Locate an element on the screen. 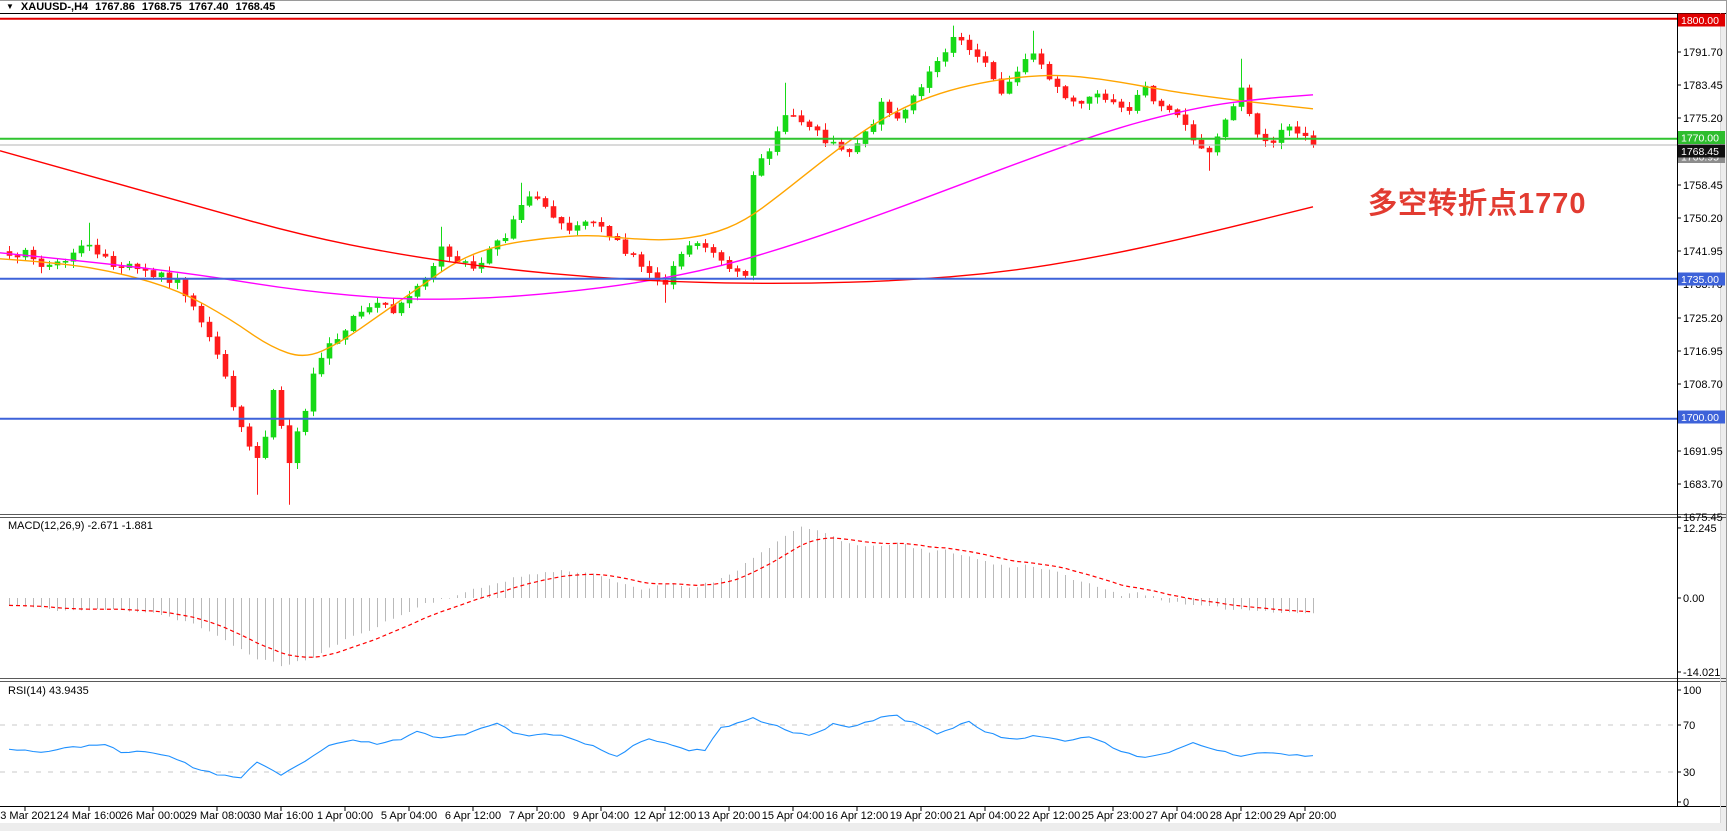  time-tick-label: 1 Apr 00:00 is located at coordinates (345, 816).